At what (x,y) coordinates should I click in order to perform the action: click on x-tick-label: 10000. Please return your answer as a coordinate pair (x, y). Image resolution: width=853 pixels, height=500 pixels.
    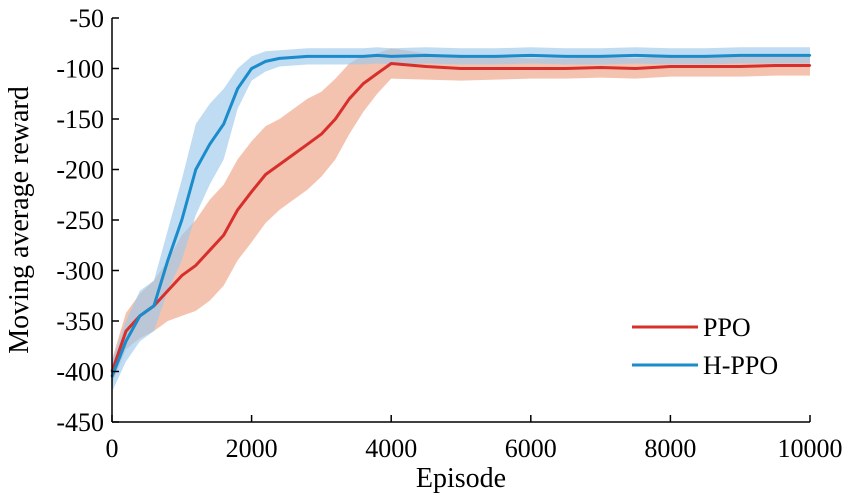
    Looking at the image, I should click on (810, 448).